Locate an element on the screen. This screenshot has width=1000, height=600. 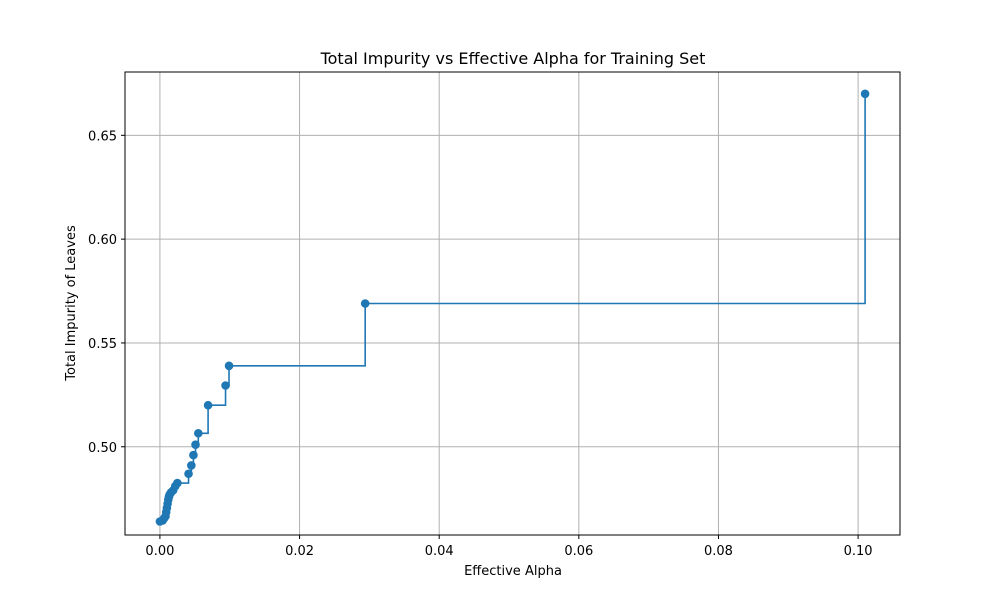
x-tick-label: 0.02 is located at coordinates (299, 551).